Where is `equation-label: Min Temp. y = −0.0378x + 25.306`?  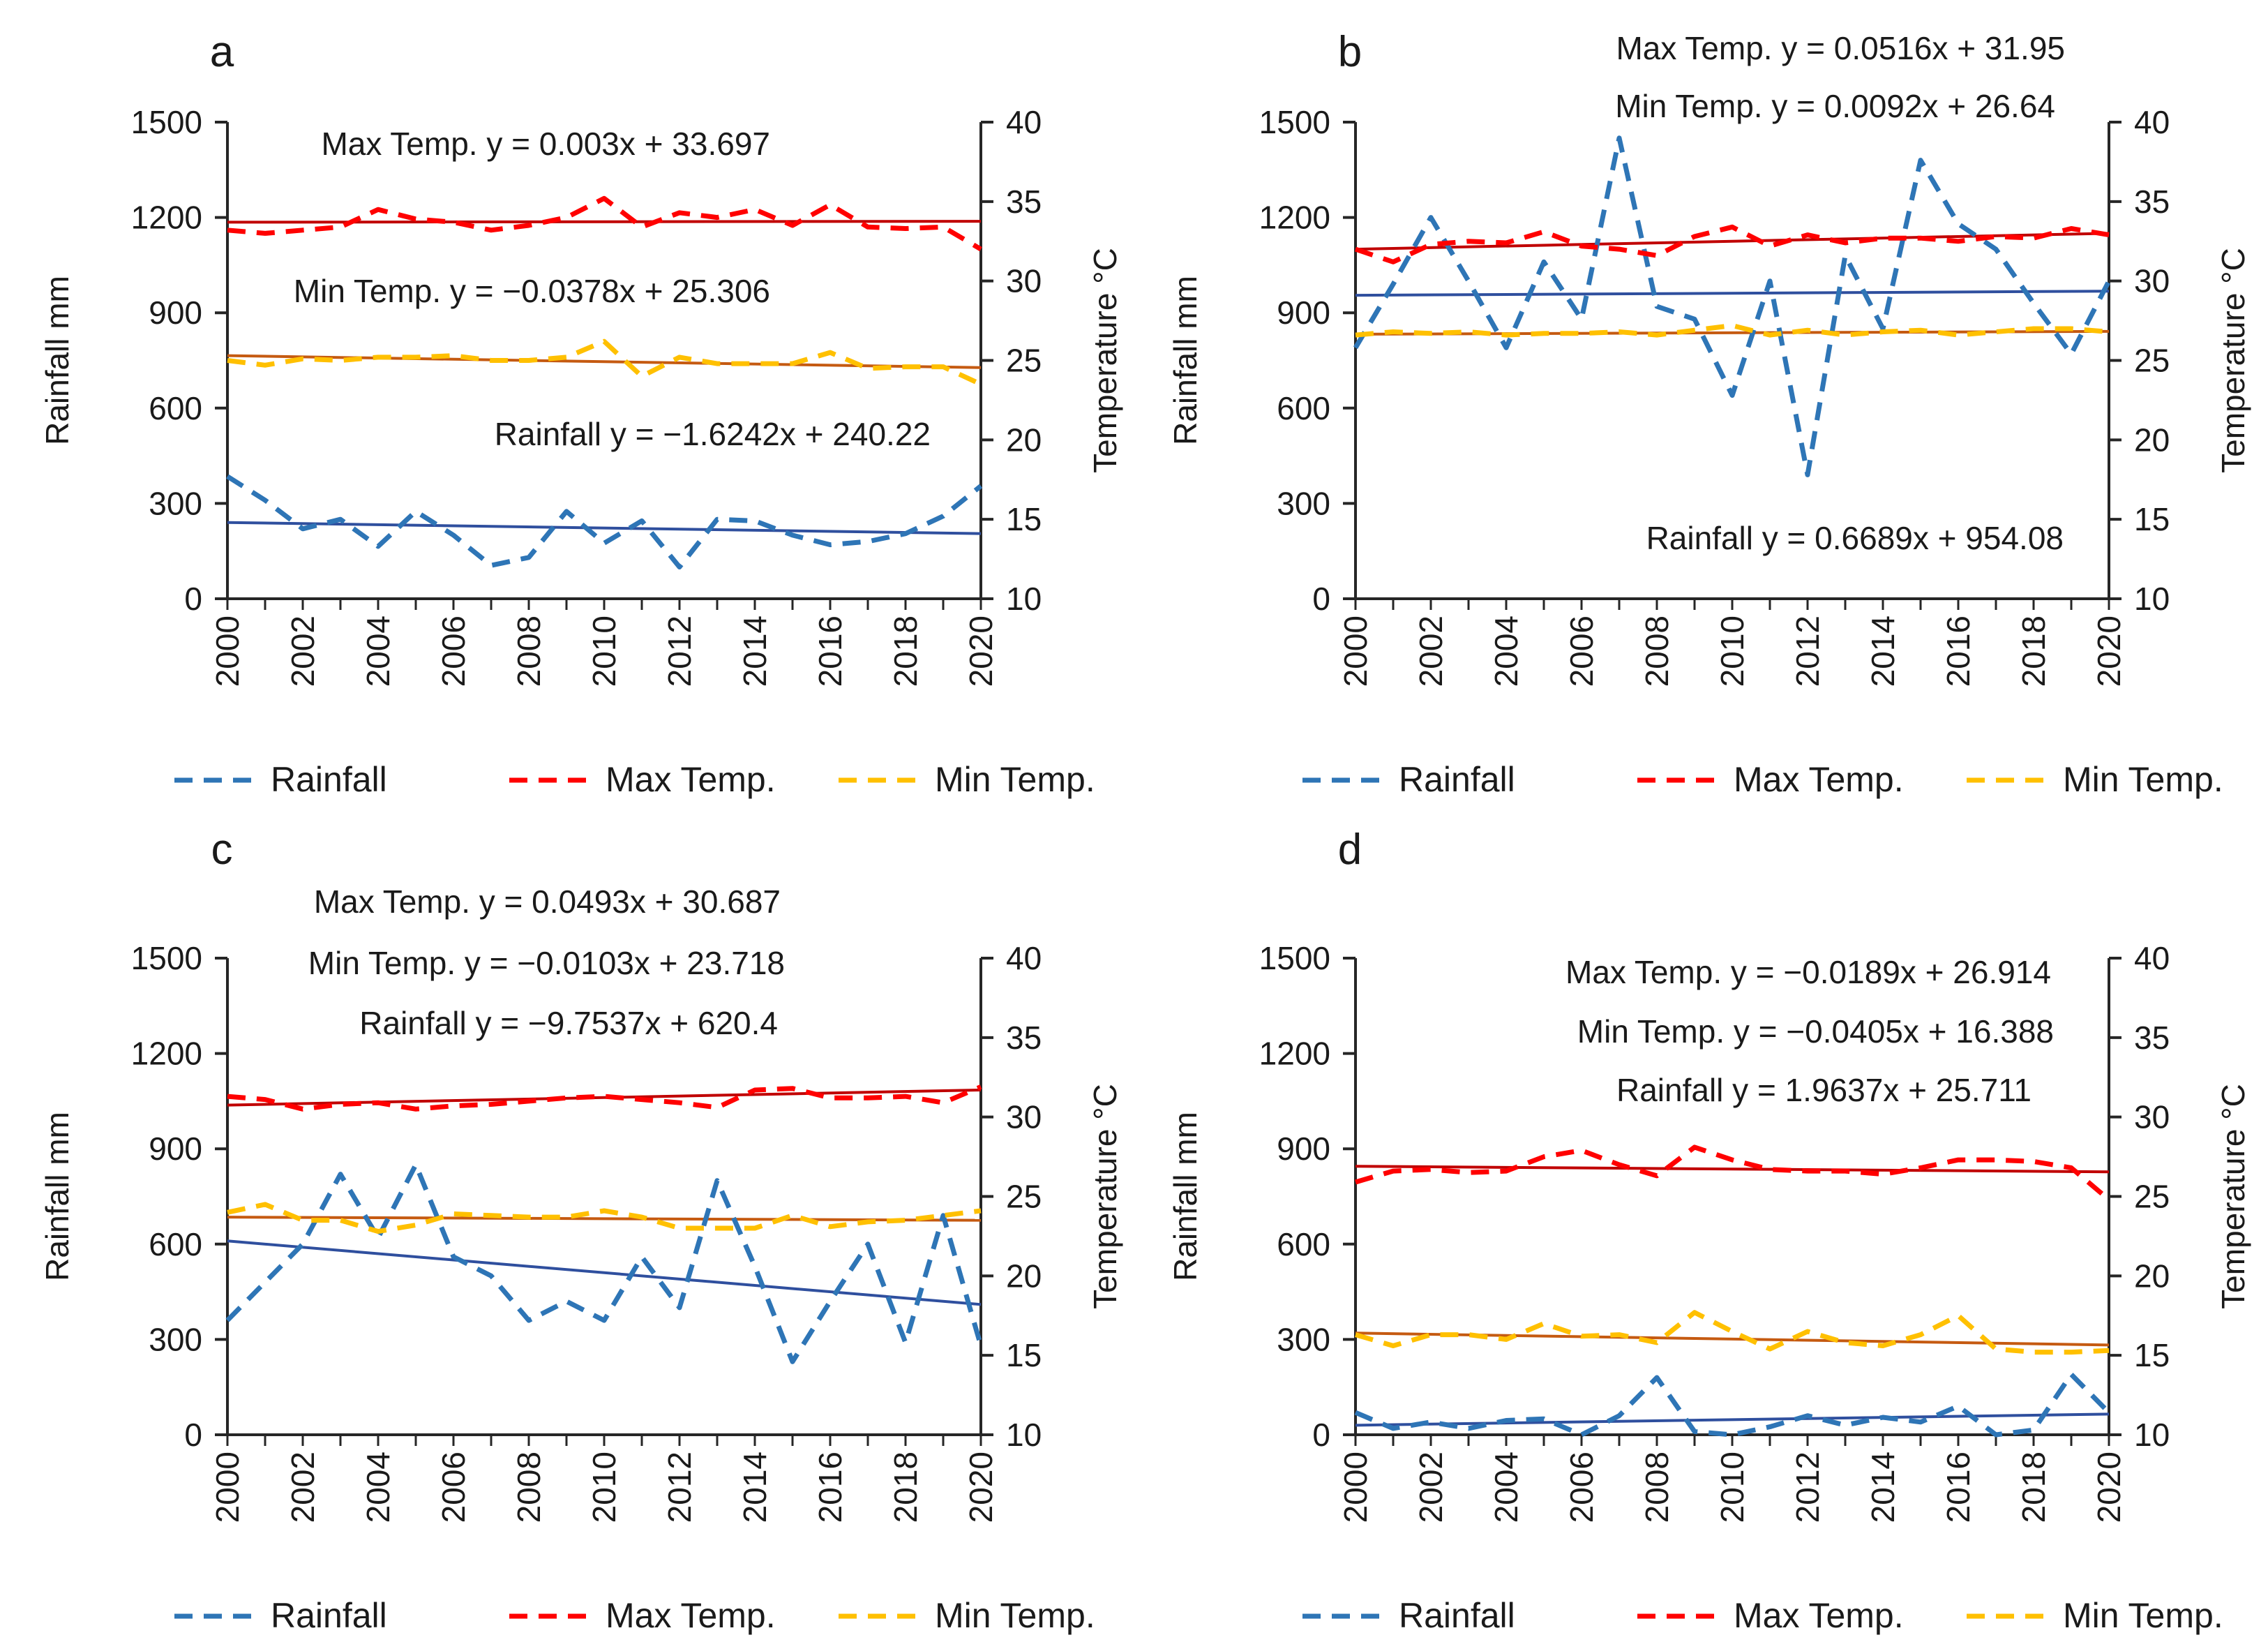 equation-label: Min Temp. y = −0.0378x + 25.306 is located at coordinates (532, 291).